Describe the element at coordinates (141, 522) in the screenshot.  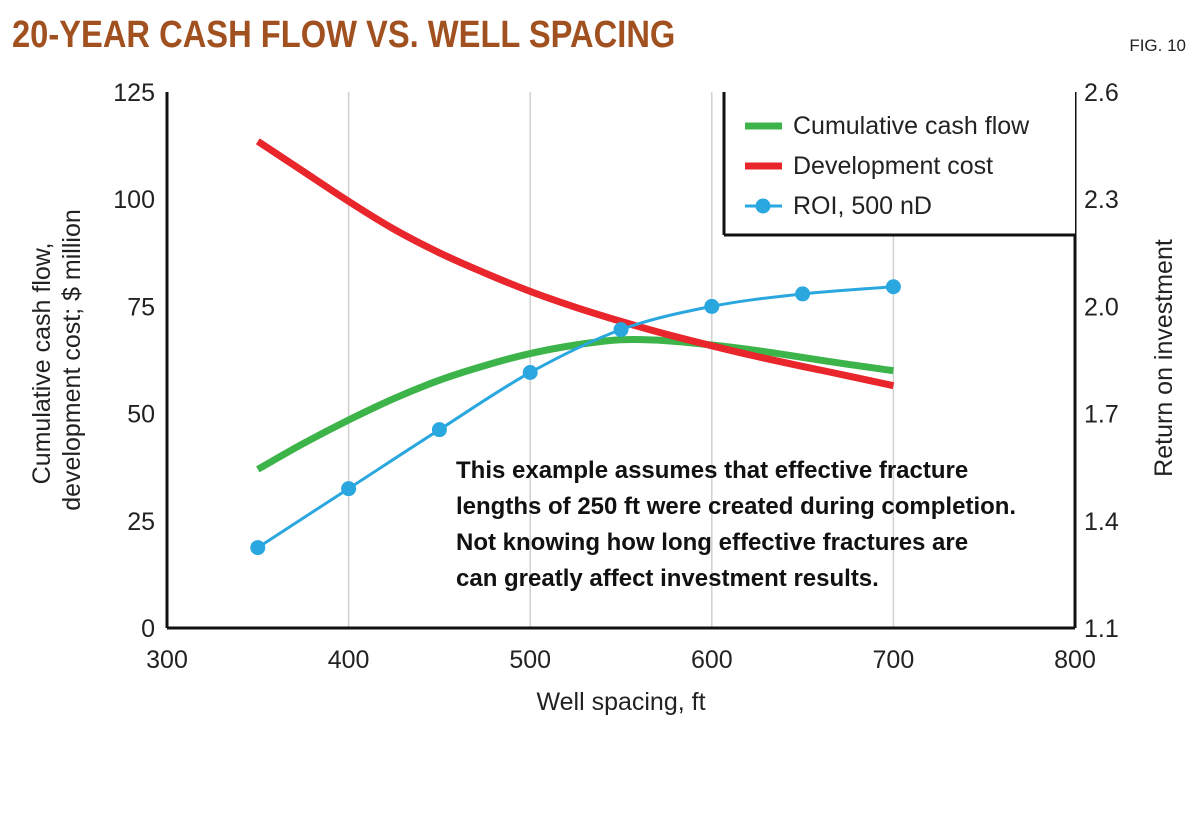
I see `y-tick-label: 25` at that location.